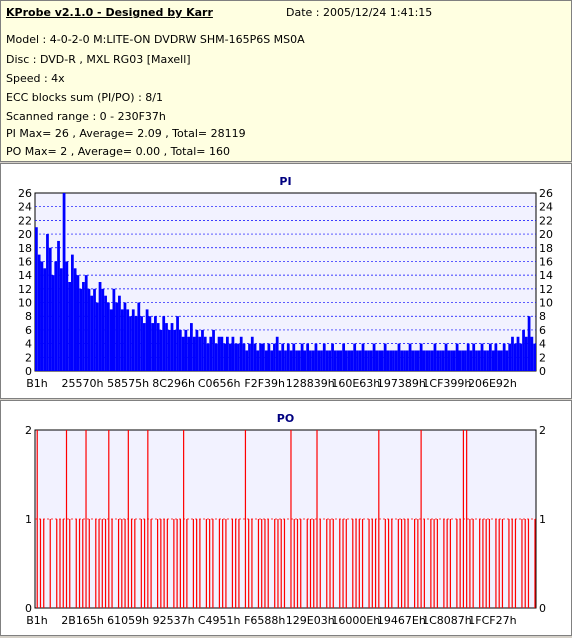 The image size is (572, 638). What do you see at coordinates (128, 620) in the screenshot?
I see `x-tick-label: 61059h` at bounding box center [128, 620].